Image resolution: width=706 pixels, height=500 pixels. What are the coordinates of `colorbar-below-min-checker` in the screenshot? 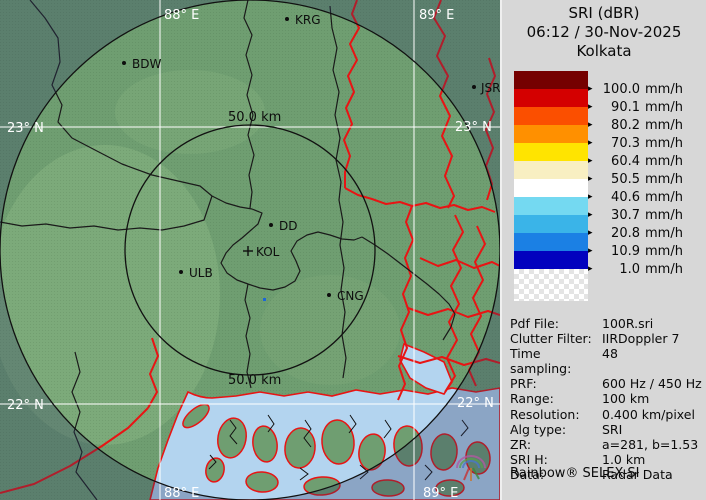 It's located at (551, 285).